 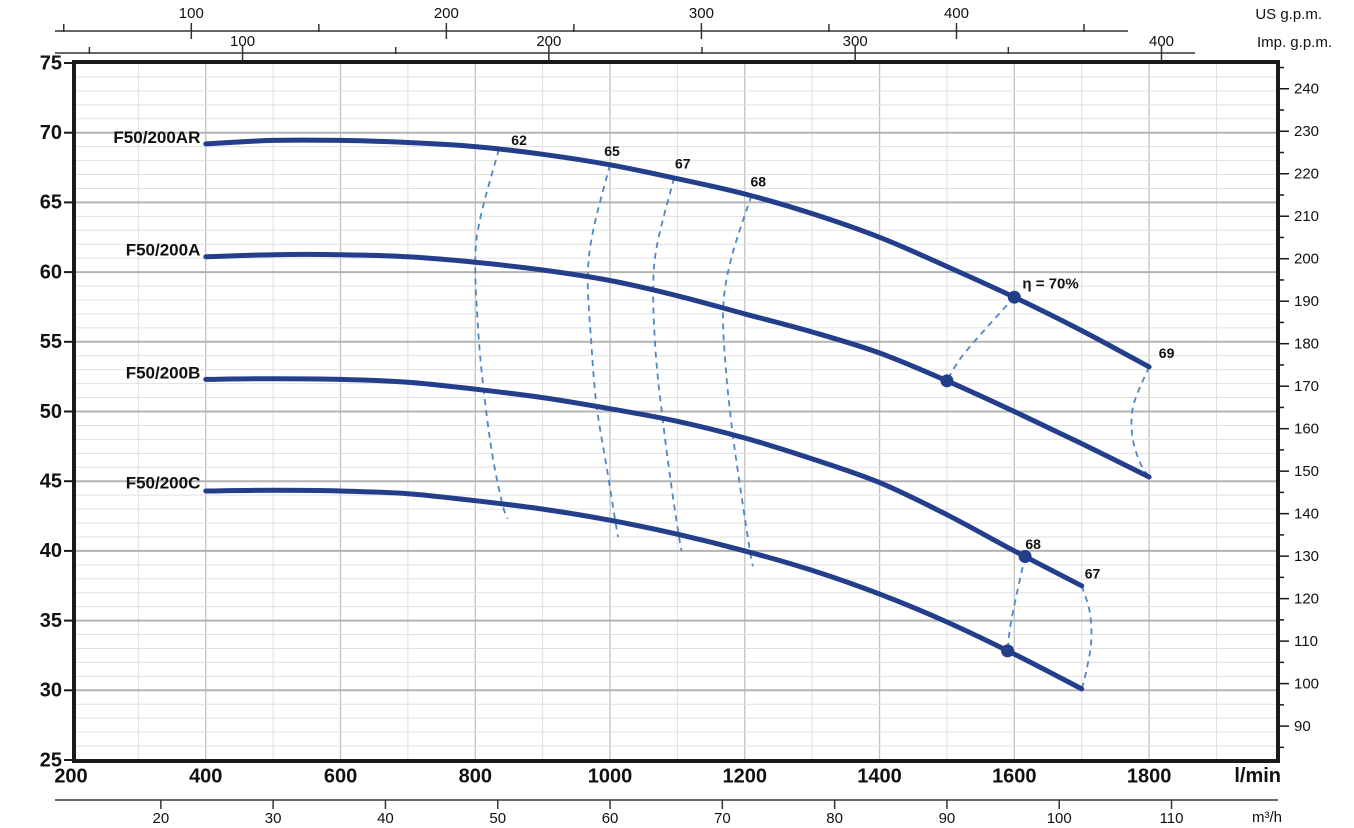 What do you see at coordinates (1059, 818) in the screenshot?
I see `m3h-tick-label: 100` at bounding box center [1059, 818].